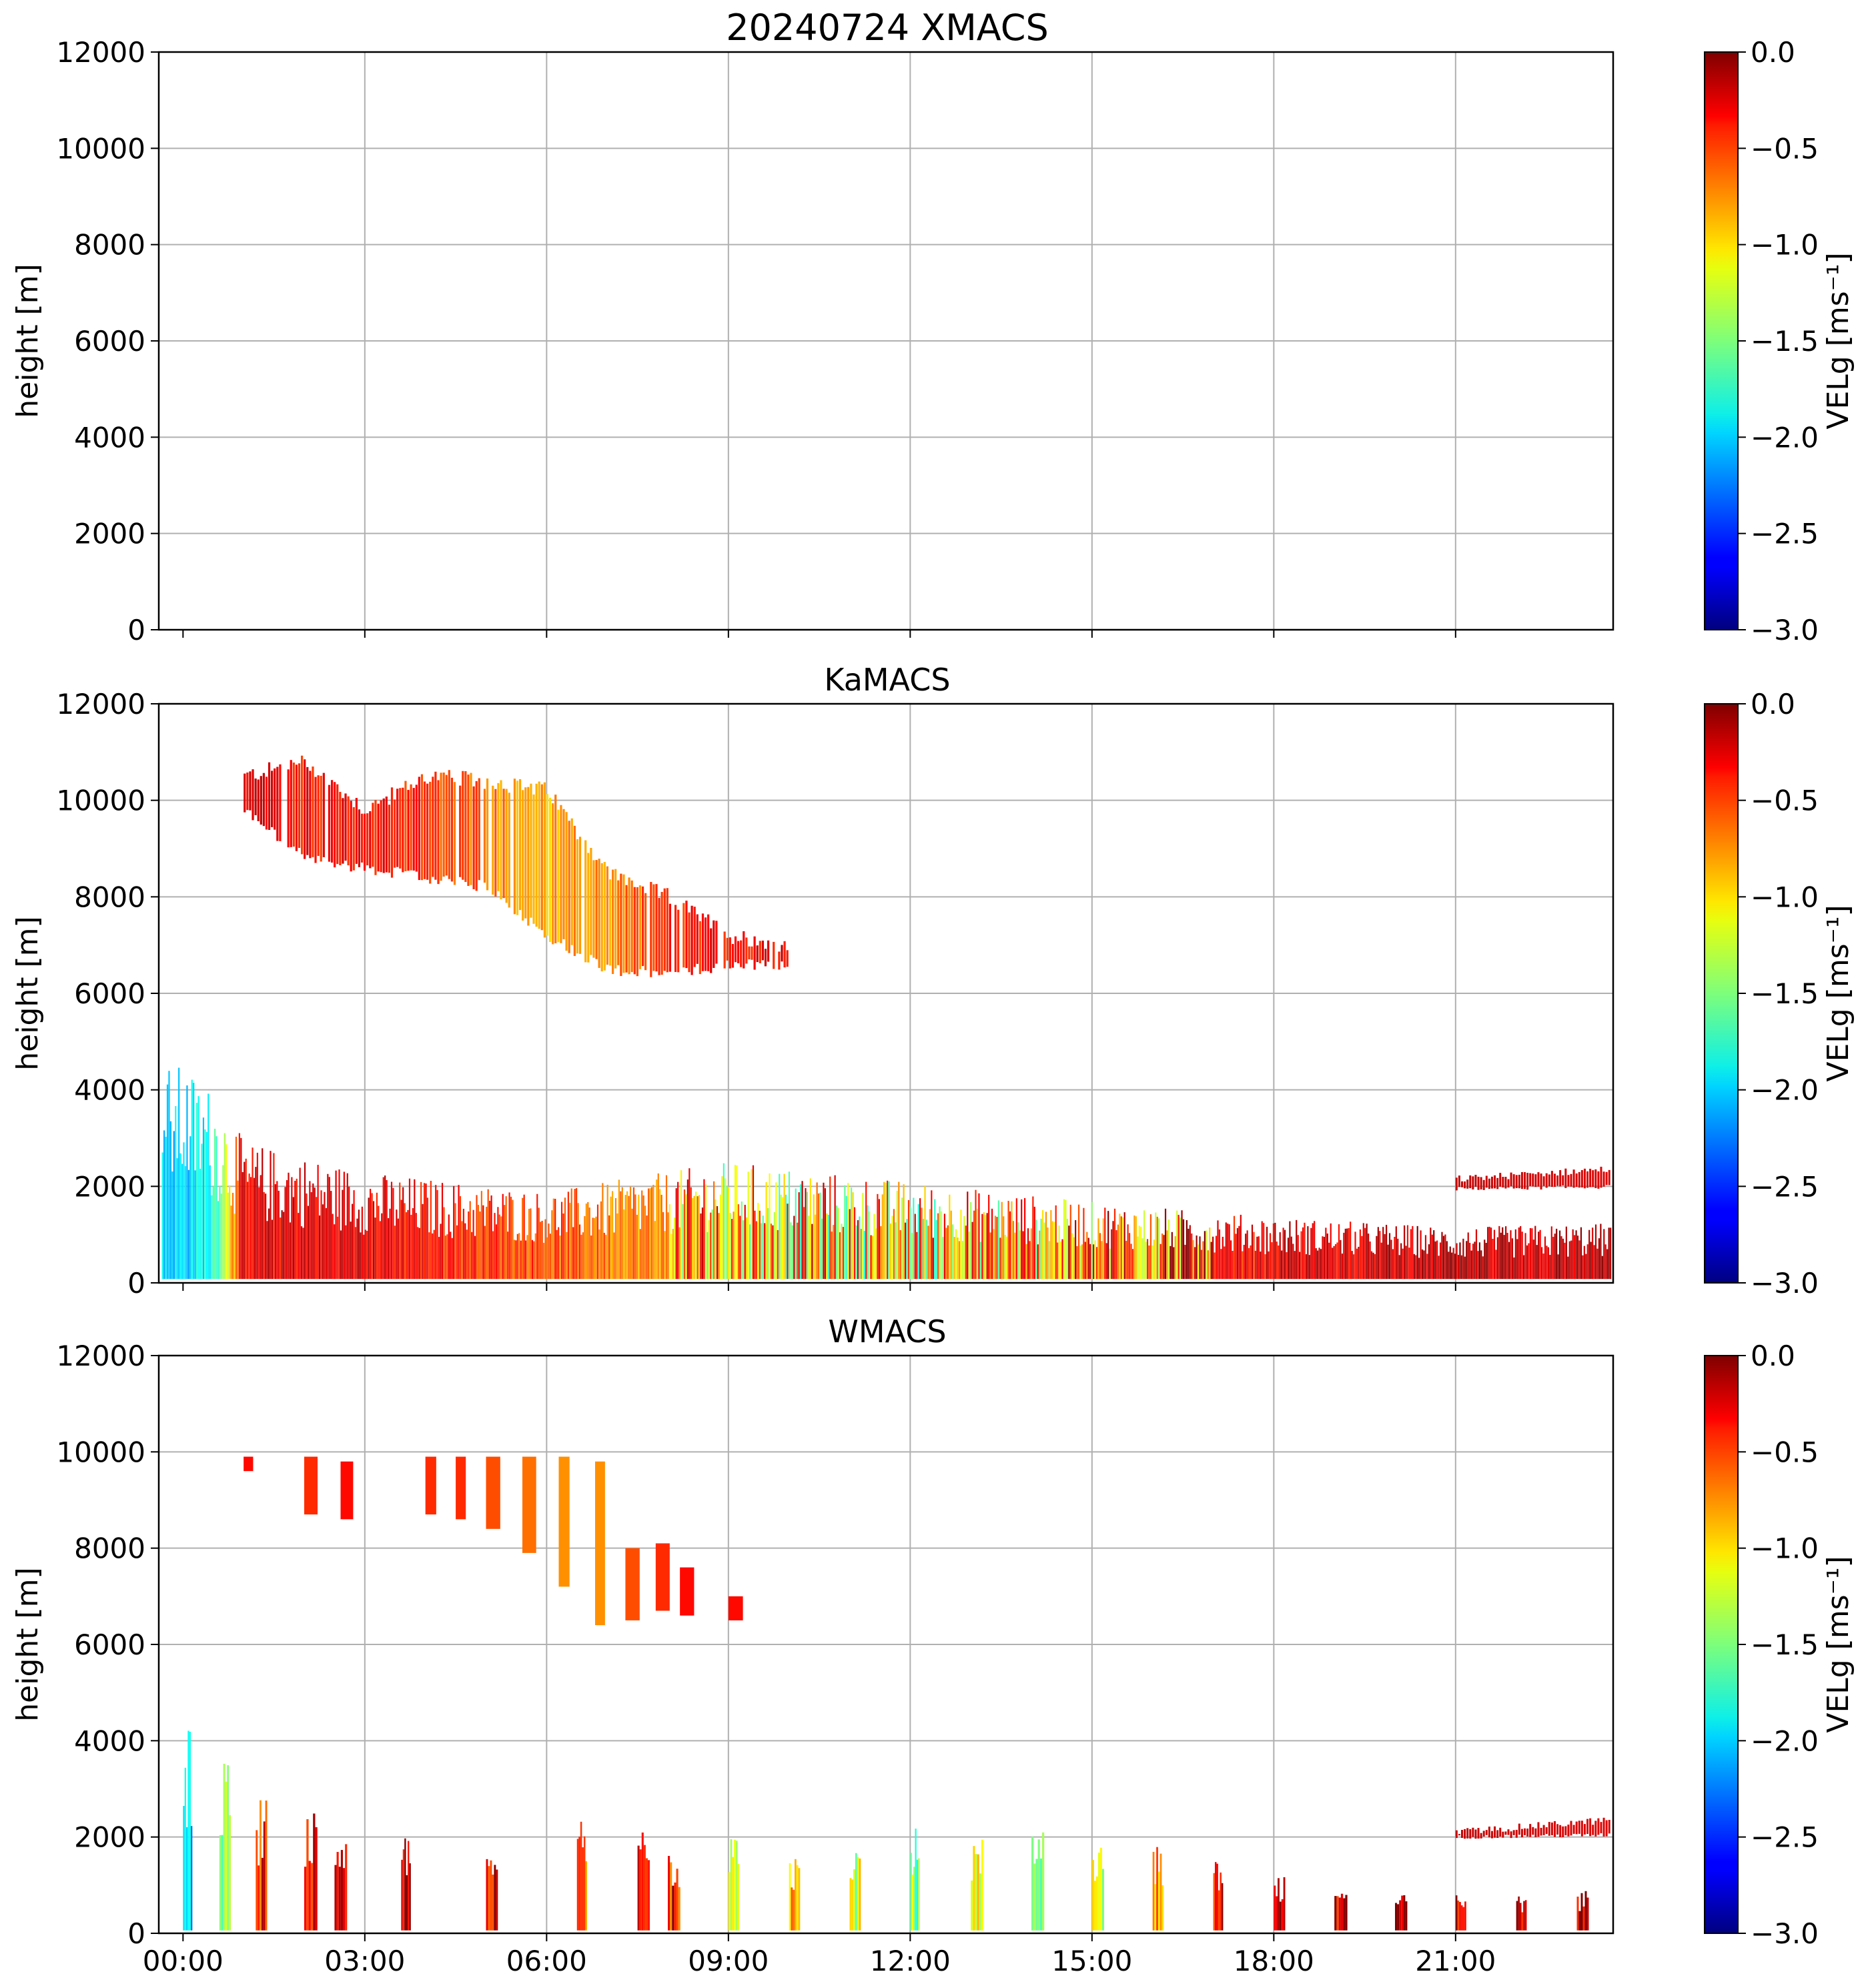  I want to click on panel-wmacs-yticks: 0 2000 4000 6000 8000 10000 12000, so click(107, 1645).